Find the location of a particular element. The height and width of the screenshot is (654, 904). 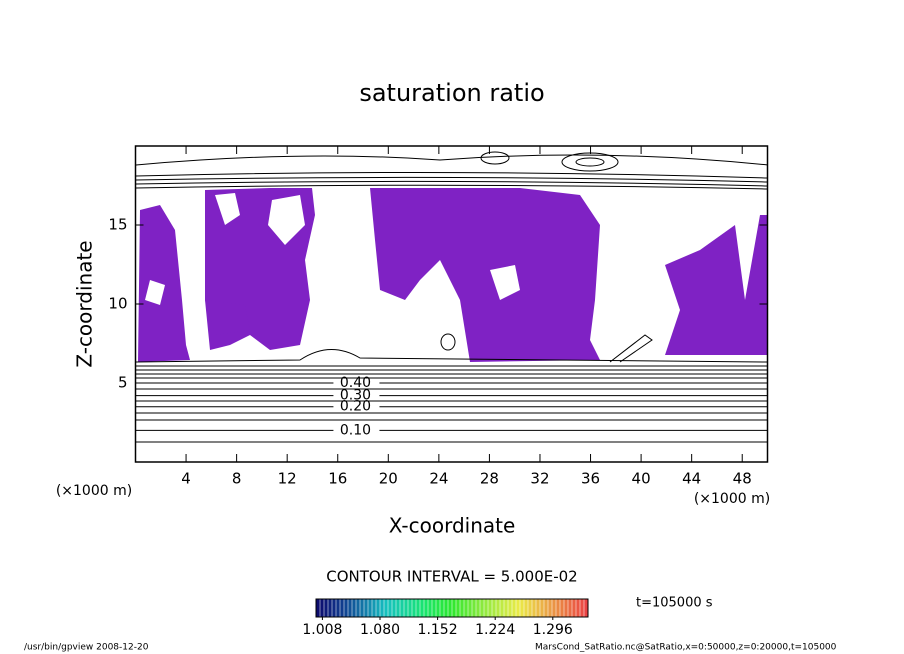

contour-label: 0.40 is located at coordinates (355, 383).